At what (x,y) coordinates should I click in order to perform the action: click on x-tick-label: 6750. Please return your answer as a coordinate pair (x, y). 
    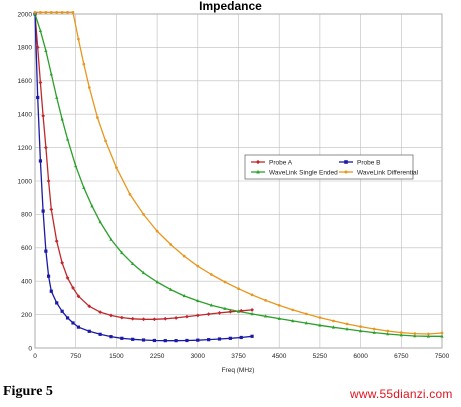
    Looking at the image, I should click on (401, 356).